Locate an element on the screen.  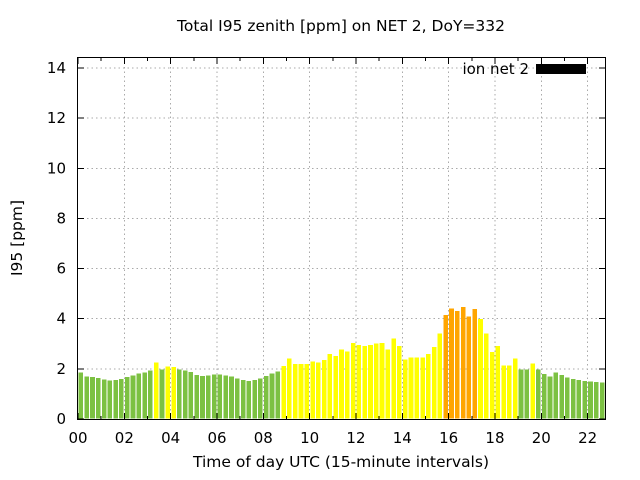
x-tick-label: 00 is located at coordinates (77, 438).